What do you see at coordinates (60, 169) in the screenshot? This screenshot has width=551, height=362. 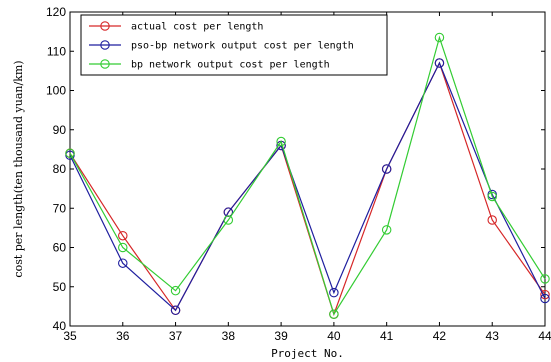 I see `y-tick-label: 80` at bounding box center [60, 169].